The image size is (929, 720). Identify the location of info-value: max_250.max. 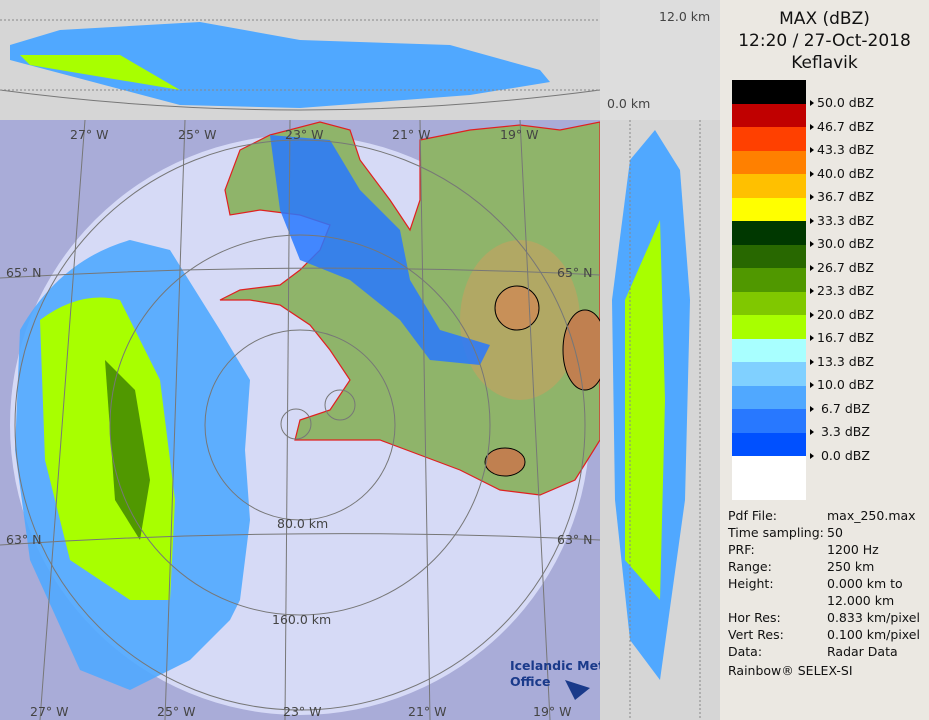
(871, 515).